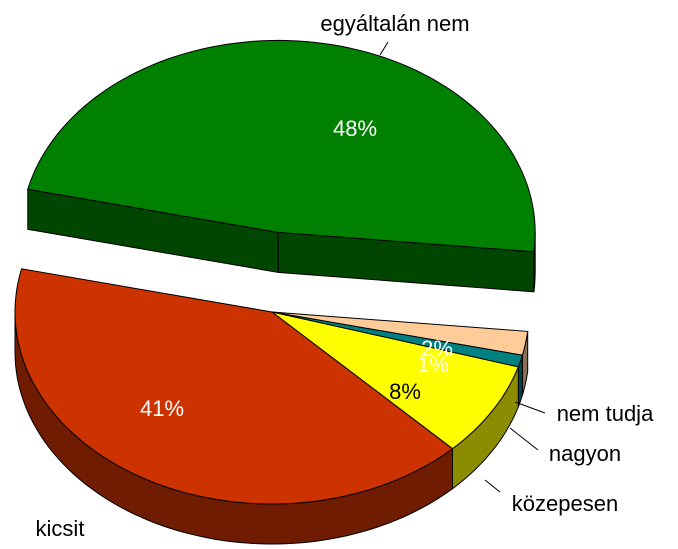 This screenshot has width=678, height=549. Describe the element at coordinates (162, 408) in the screenshot. I see `value-label: 41%` at that location.